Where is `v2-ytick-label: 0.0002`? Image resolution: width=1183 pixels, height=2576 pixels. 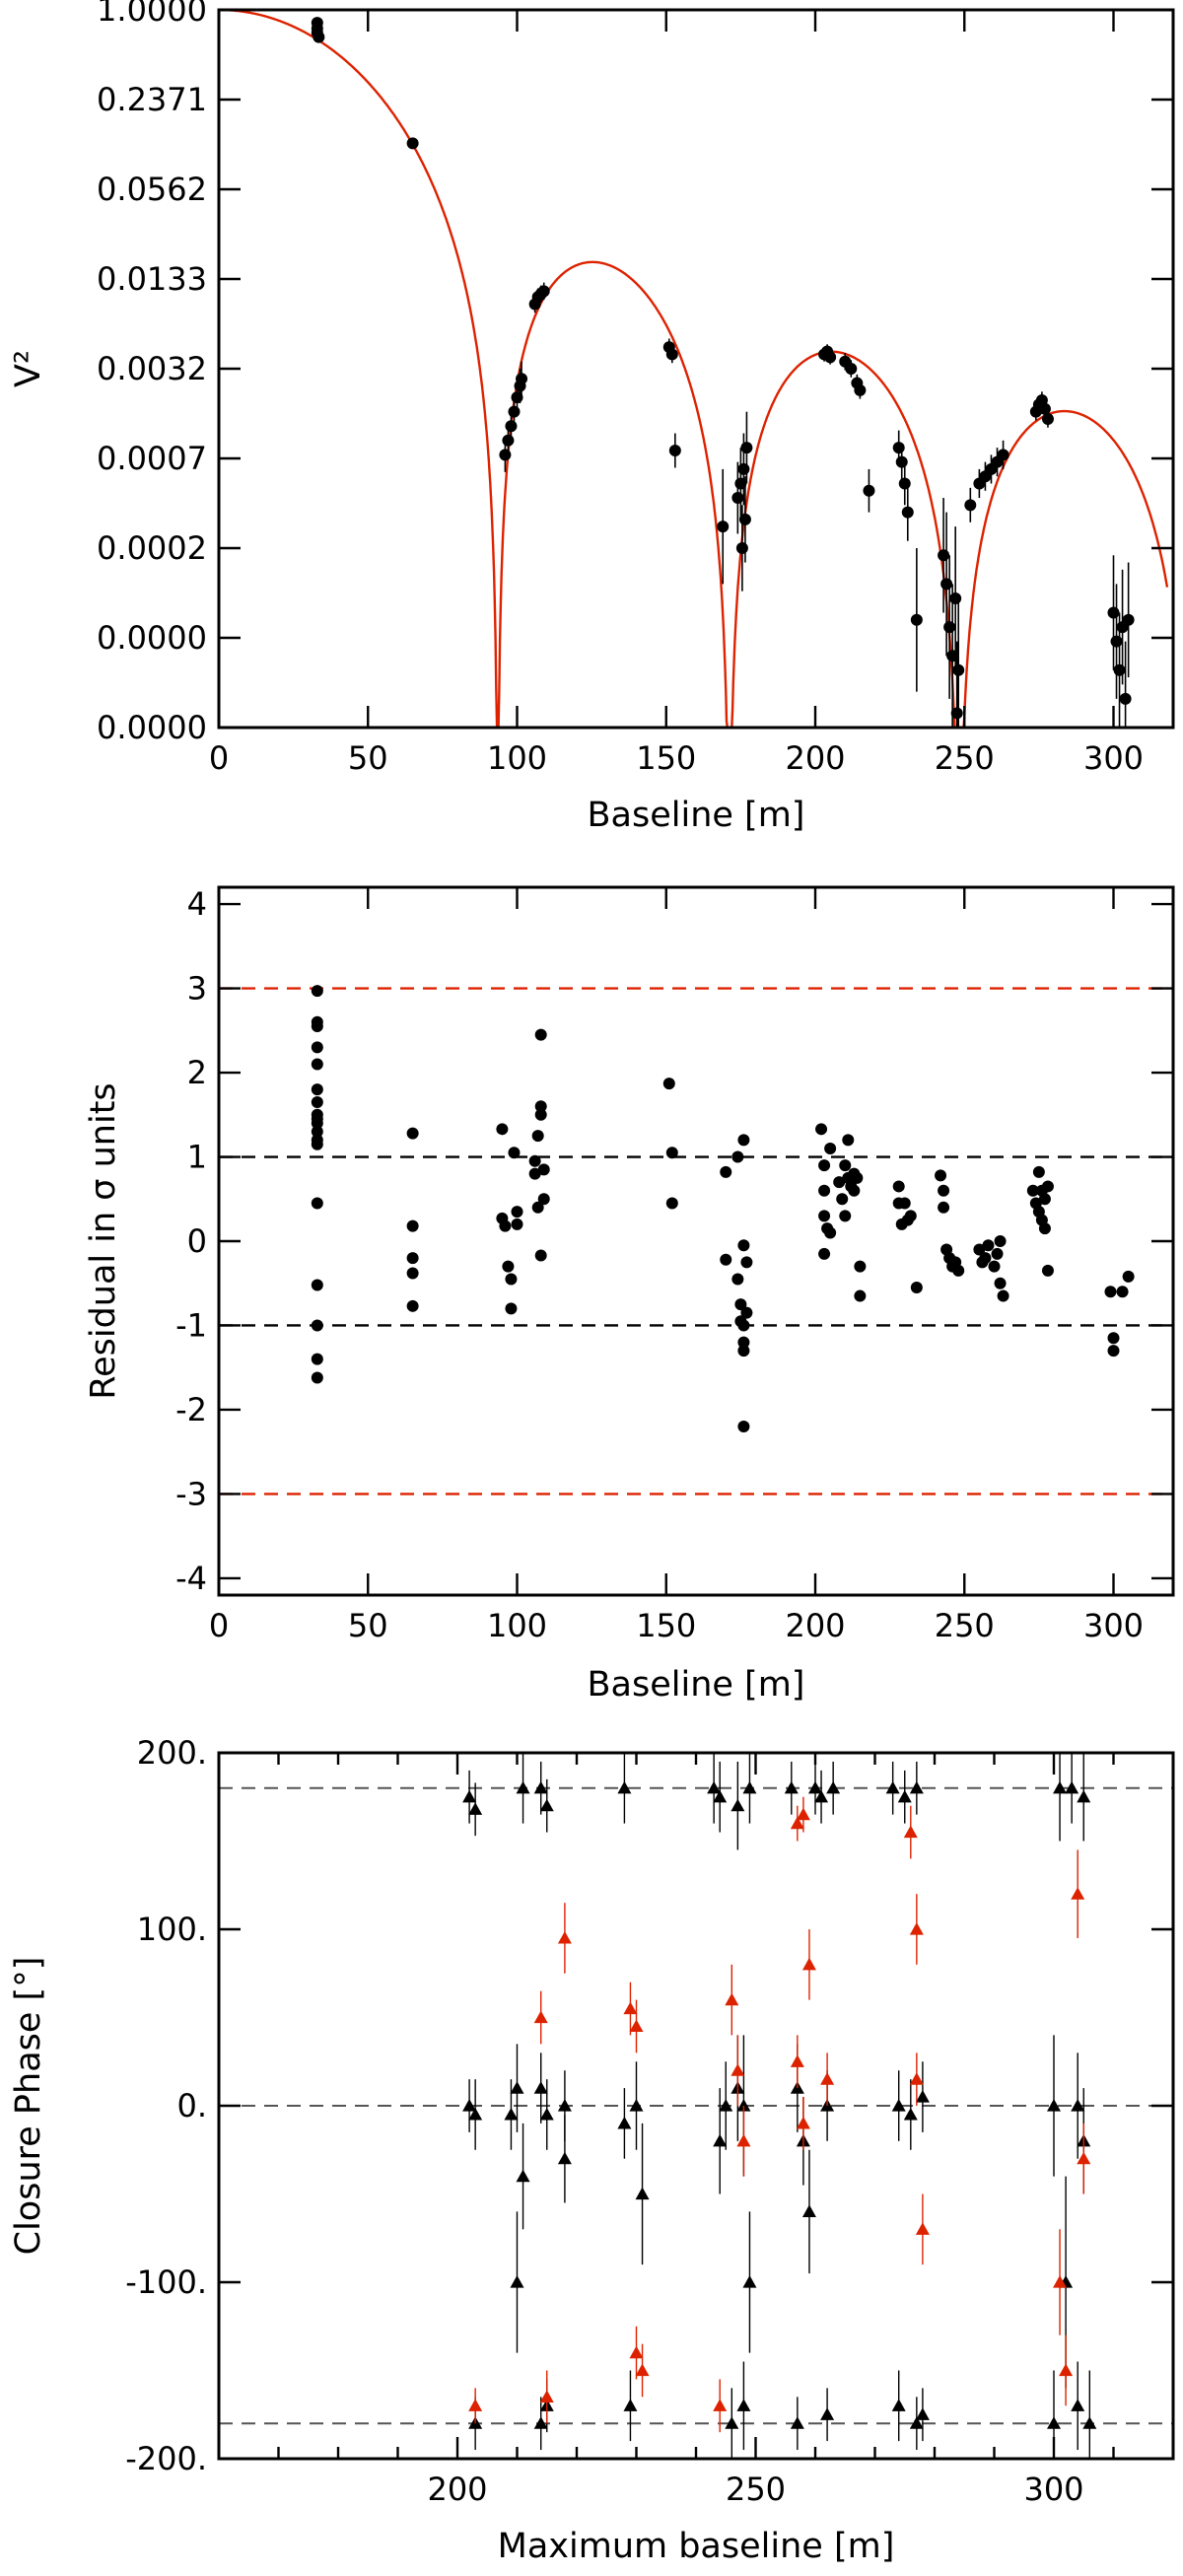 v2-ytick-label: 0.0002 is located at coordinates (152, 548).